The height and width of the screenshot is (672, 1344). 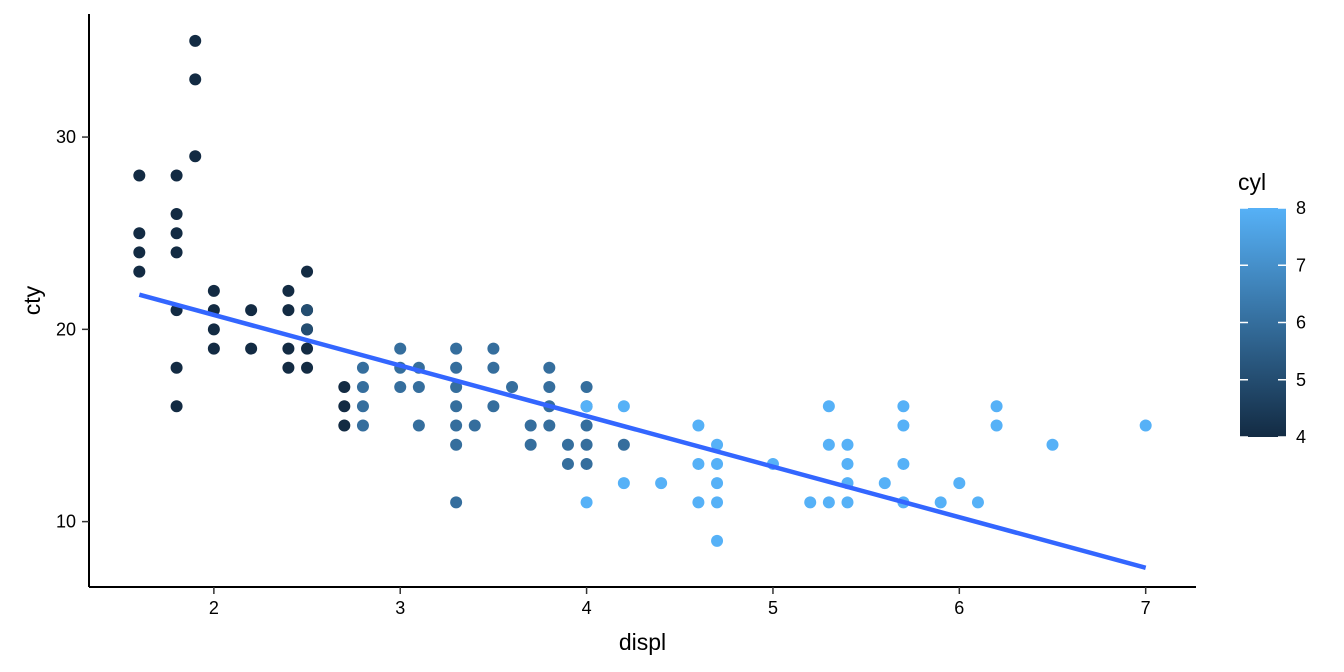 What do you see at coordinates (1146, 608) in the screenshot?
I see `x-tick-label: 7` at bounding box center [1146, 608].